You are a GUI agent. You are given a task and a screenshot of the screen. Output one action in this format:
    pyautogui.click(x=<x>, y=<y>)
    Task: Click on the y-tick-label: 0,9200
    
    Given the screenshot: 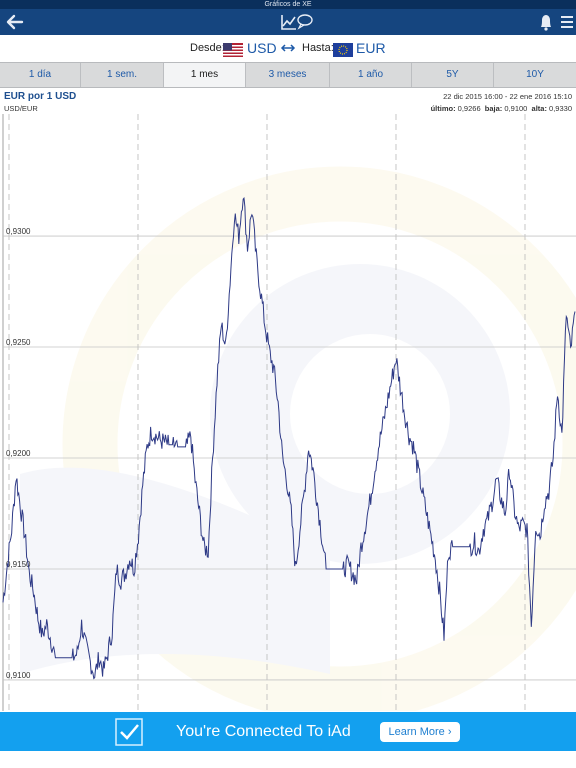 What is the action you would take?
    pyautogui.click(x=18, y=453)
    